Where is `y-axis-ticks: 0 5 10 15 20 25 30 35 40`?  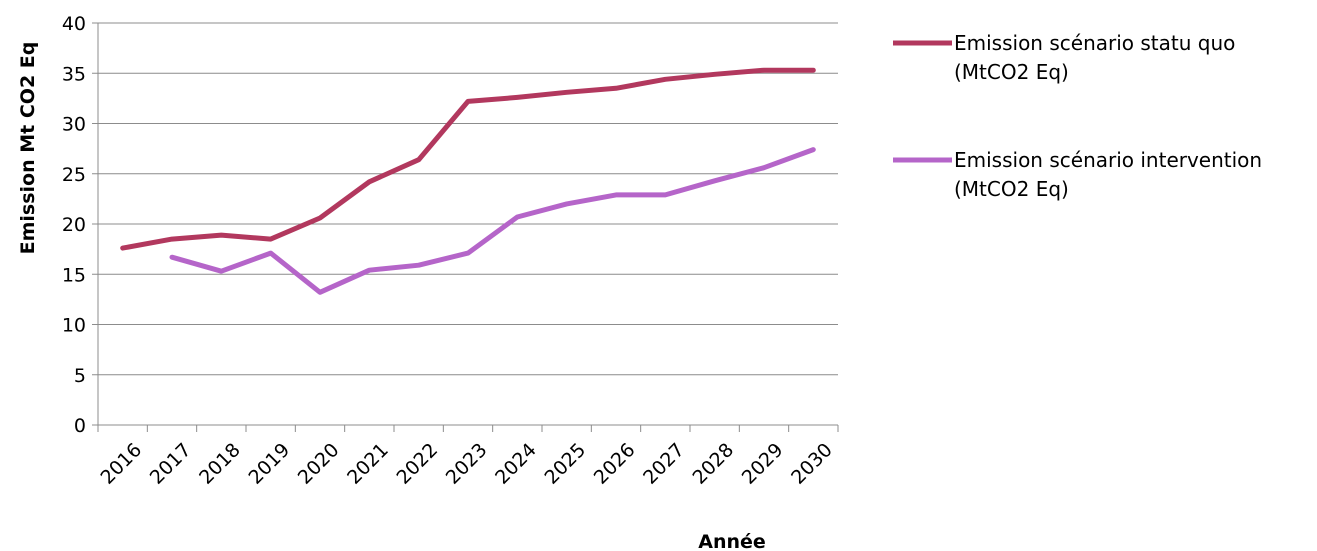
y-axis-ticks: 0 5 10 15 20 25 30 35 40 is located at coordinates (80, 225).